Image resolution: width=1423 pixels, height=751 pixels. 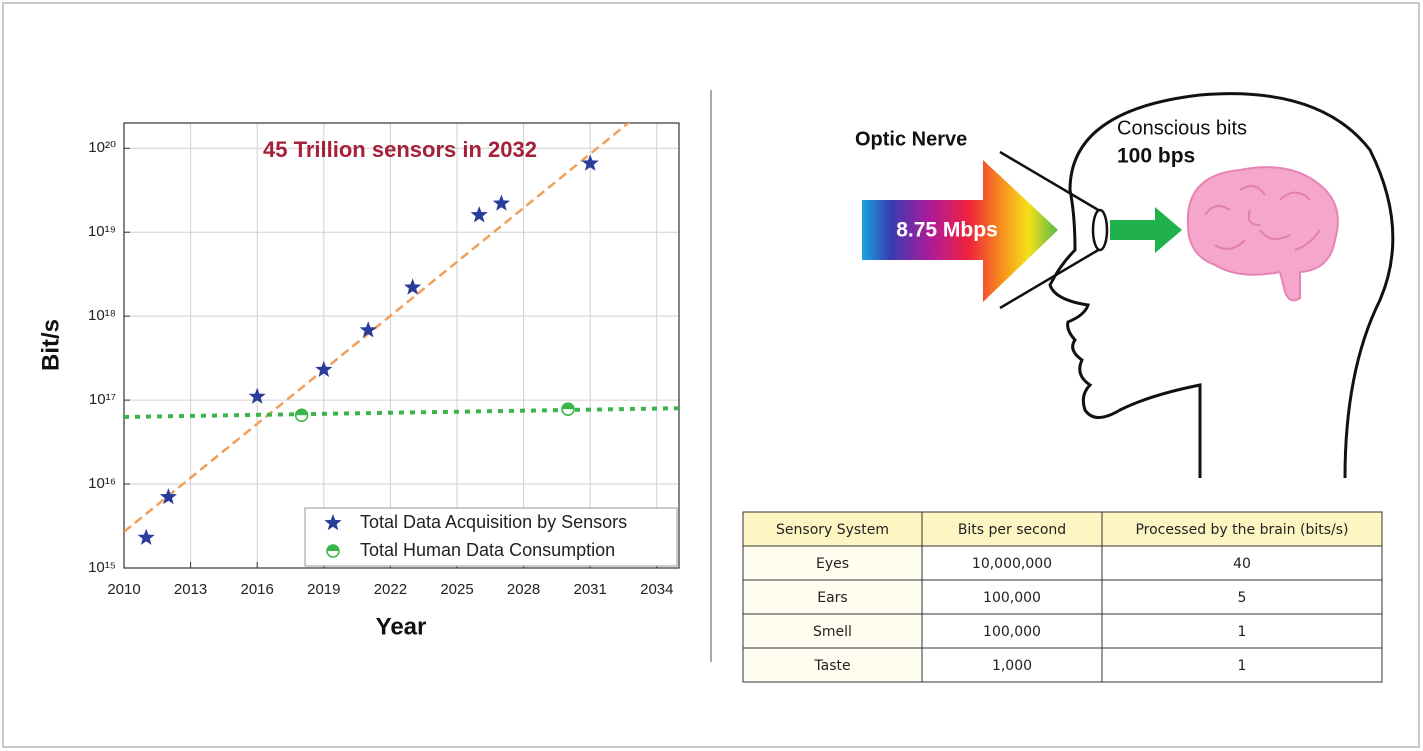 I want to click on optic-nerve-label: Optic Nerve, so click(x=911, y=139).